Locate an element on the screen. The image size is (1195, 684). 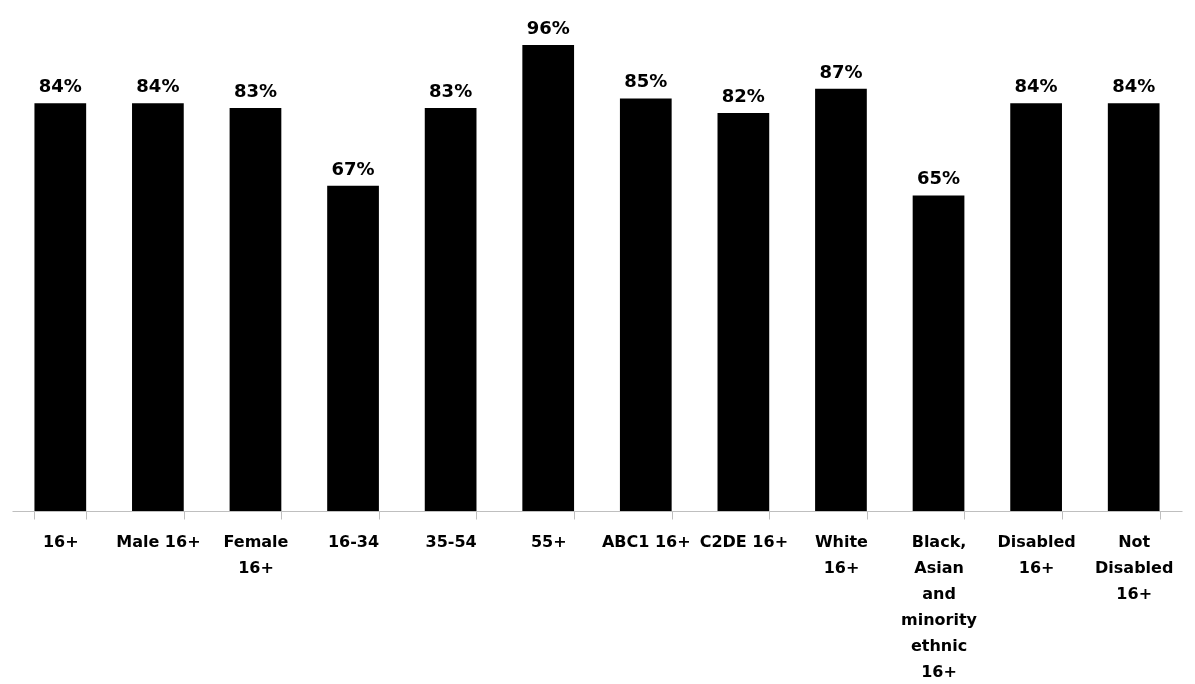
data-label: 82% is located at coordinates (743, 95).